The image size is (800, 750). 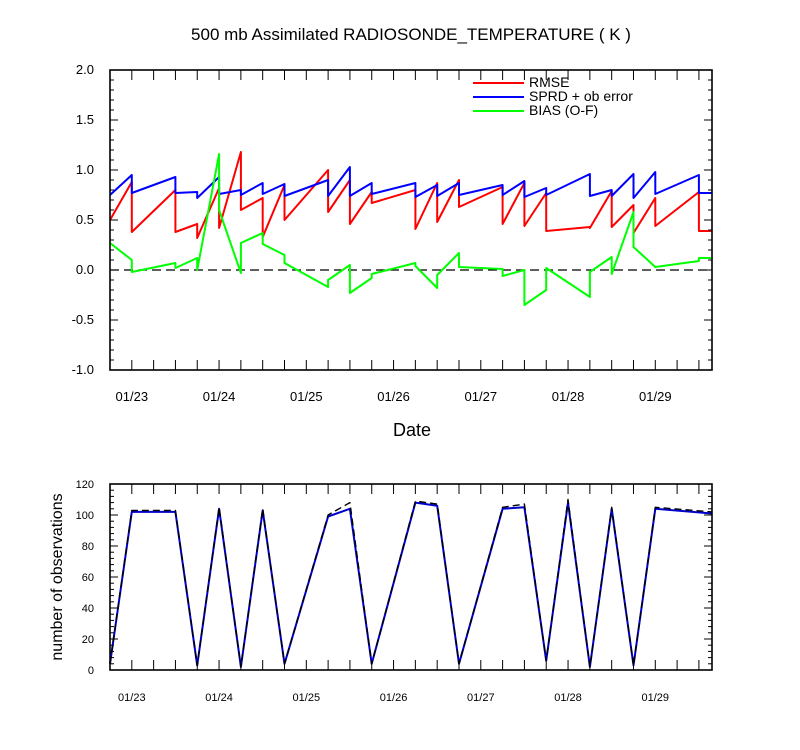 I want to click on y-tick-label: -1.0, so click(x=83, y=369).